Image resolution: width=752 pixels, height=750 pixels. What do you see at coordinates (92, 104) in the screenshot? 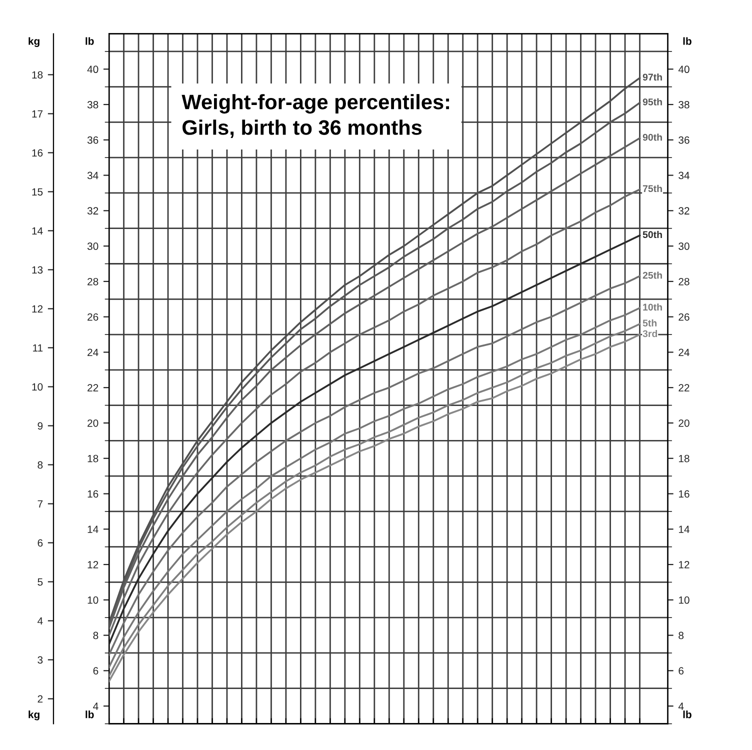
I see `y-tick-label: 38` at bounding box center [92, 104].